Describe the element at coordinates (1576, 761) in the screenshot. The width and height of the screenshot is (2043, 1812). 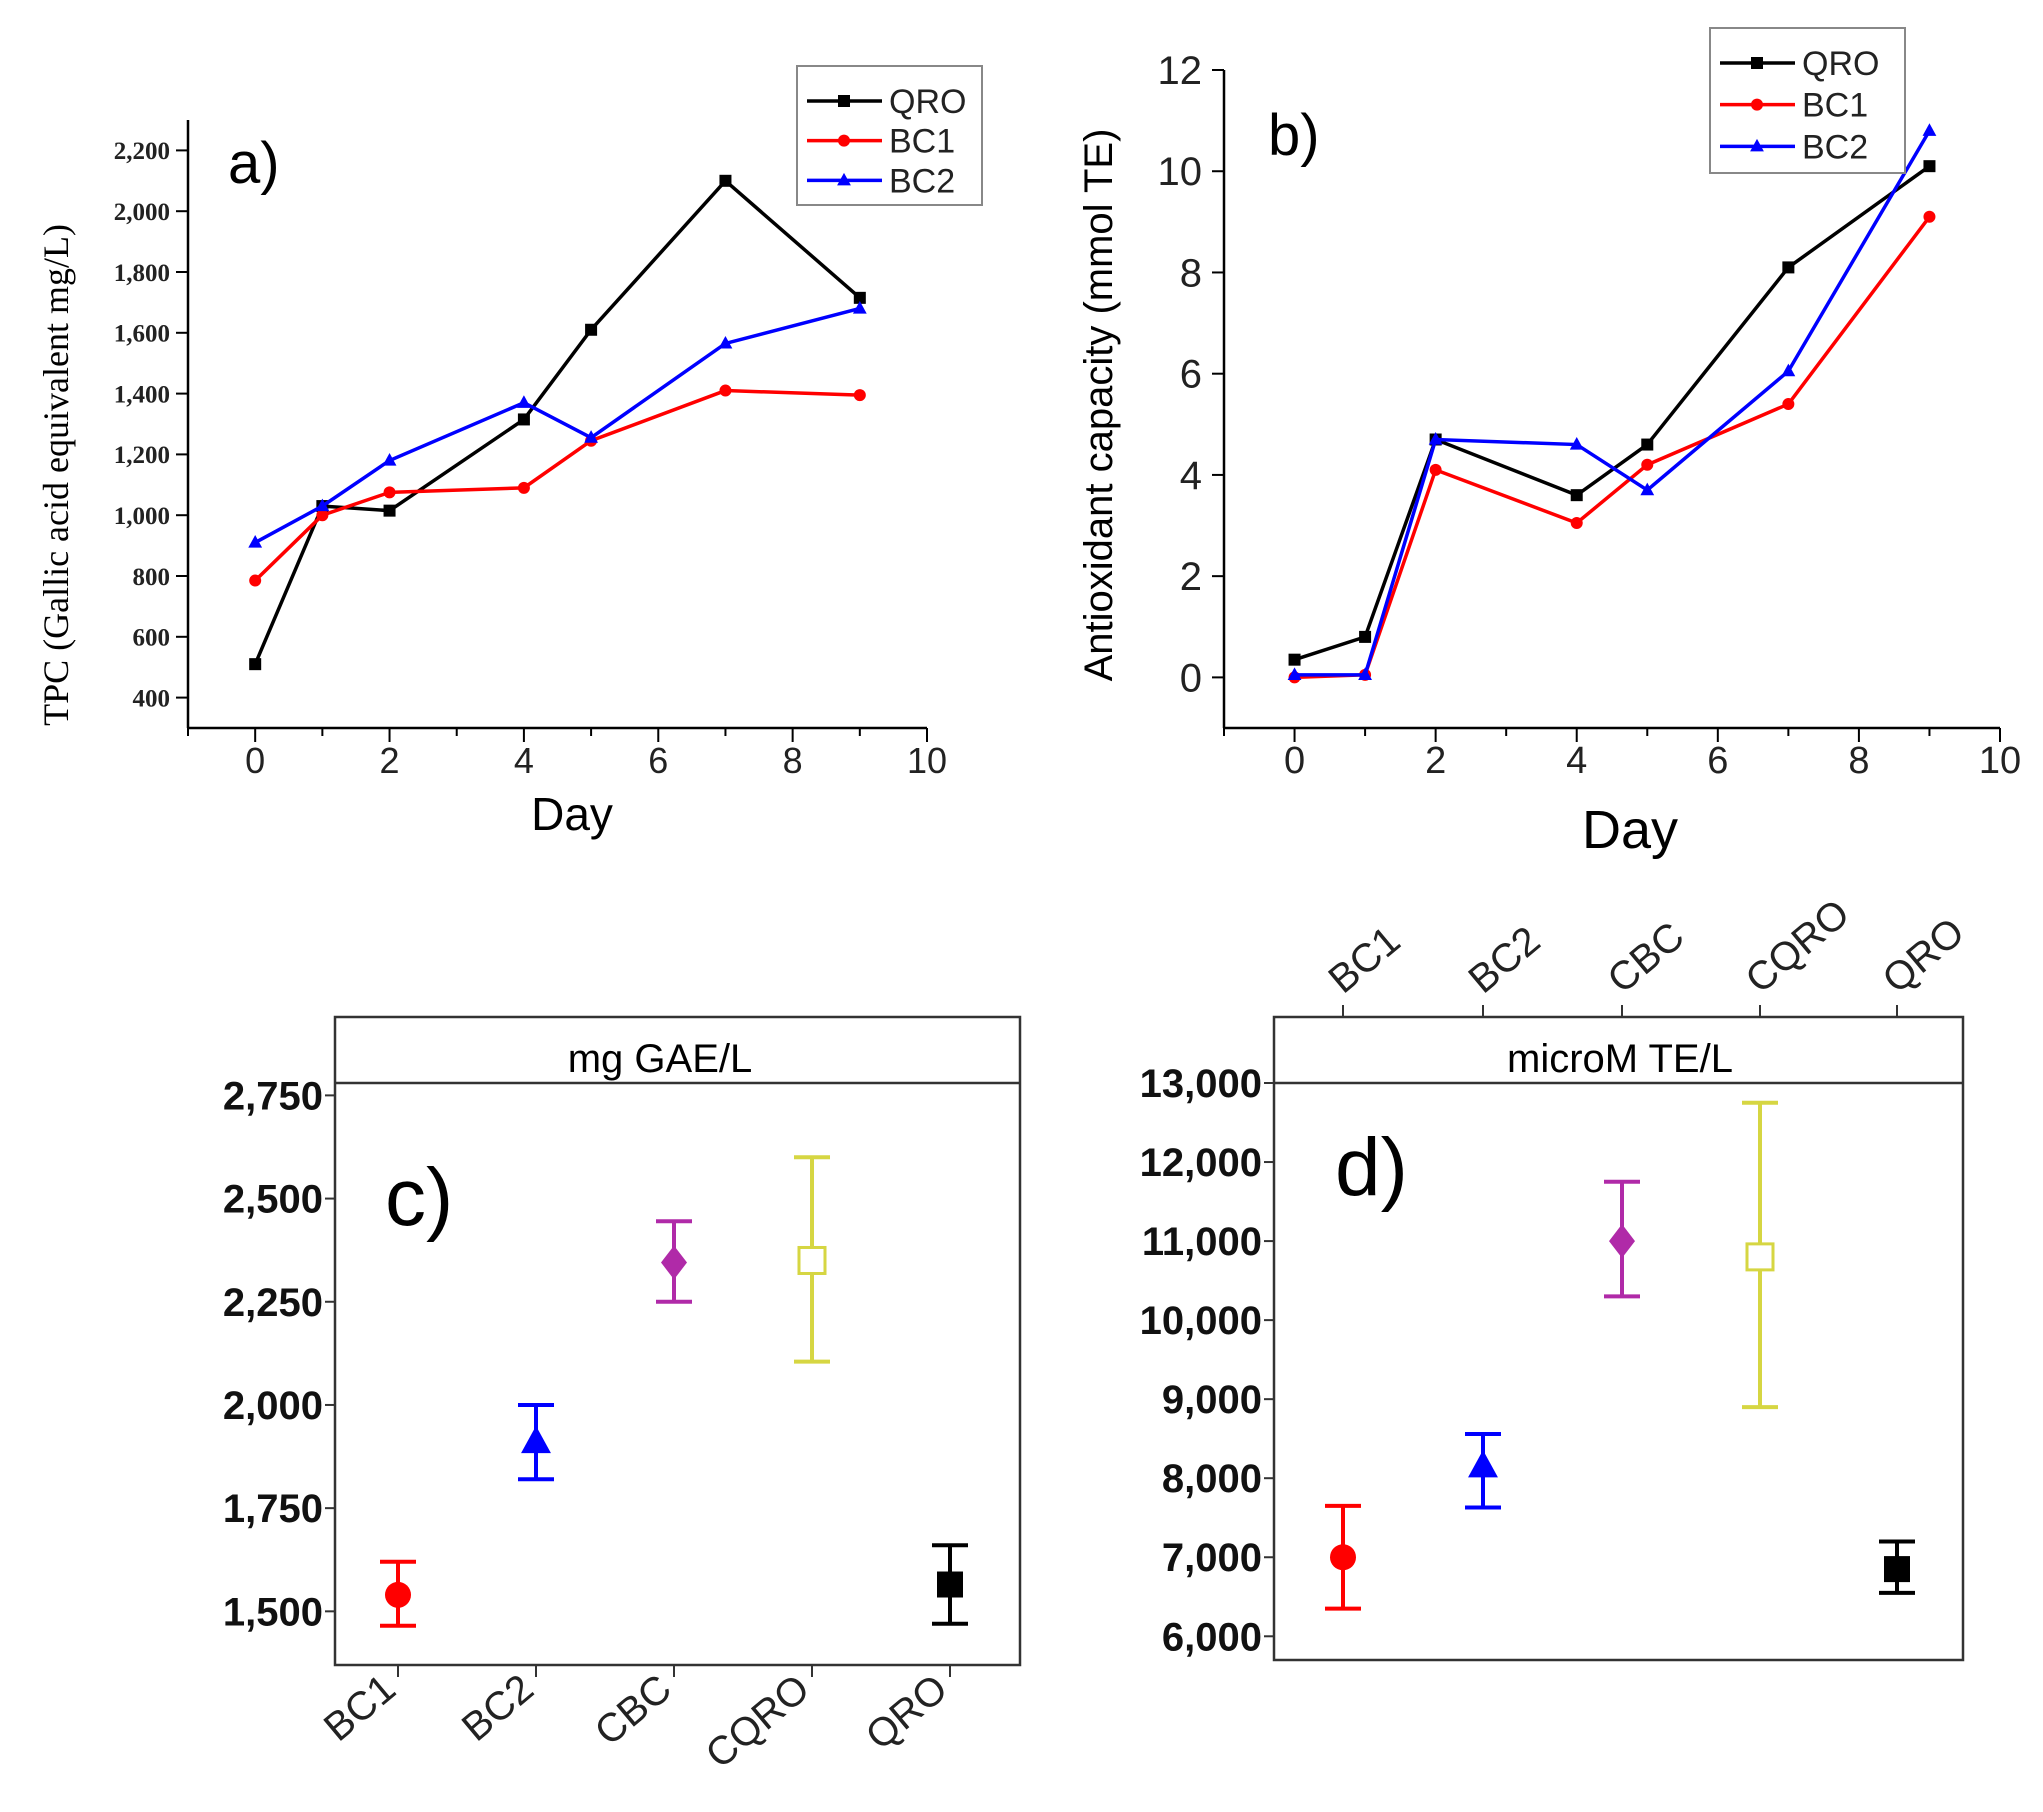
I see `panel-b-x-tick-label: 4` at that location.